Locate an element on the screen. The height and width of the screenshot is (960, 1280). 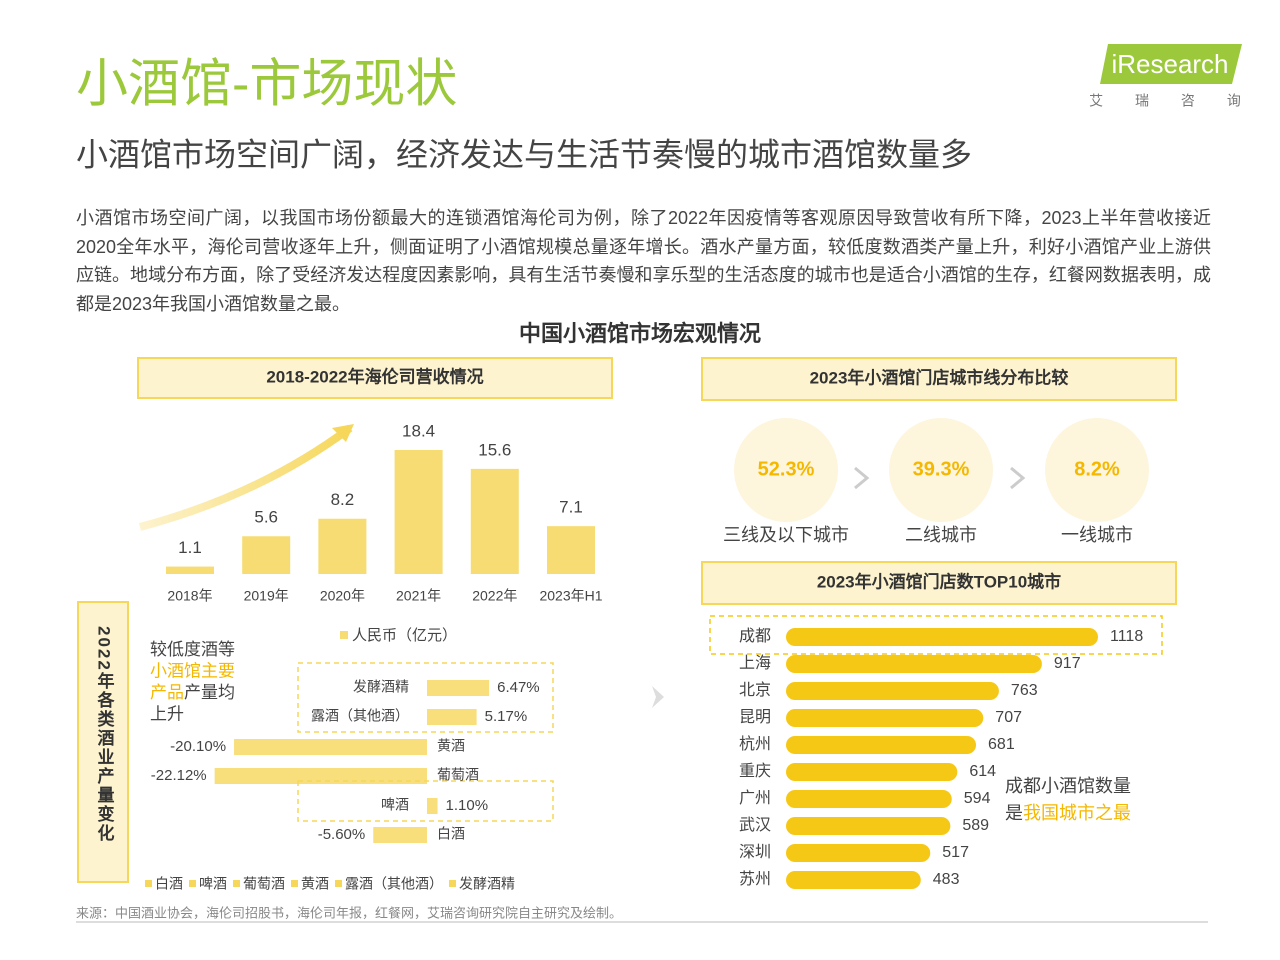
chart-title: 2023年小酒馆门店数TOP10城市 is located at coordinates (939, 581).